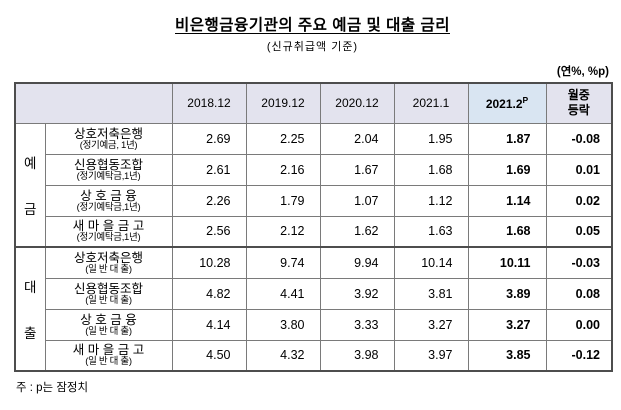 Image resolution: width=621 pixels, height=410 pixels. What do you see at coordinates (357, 200) in the screenshot?
I see `rate-cell: 1.07` at bounding box center [357, 200].